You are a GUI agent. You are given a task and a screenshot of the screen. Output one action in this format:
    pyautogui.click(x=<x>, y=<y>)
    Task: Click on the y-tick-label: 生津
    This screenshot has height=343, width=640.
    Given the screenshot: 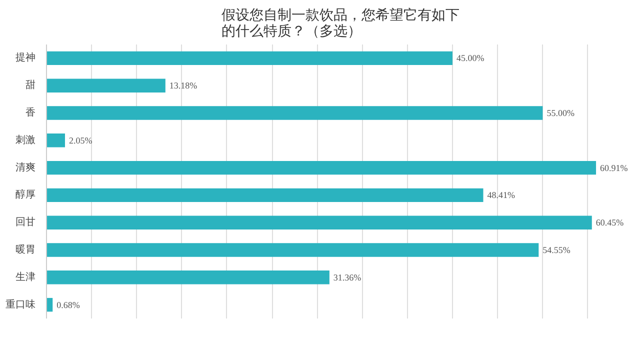 What is the action you would take?
    pyautogui.click(x=26, y=276)
    